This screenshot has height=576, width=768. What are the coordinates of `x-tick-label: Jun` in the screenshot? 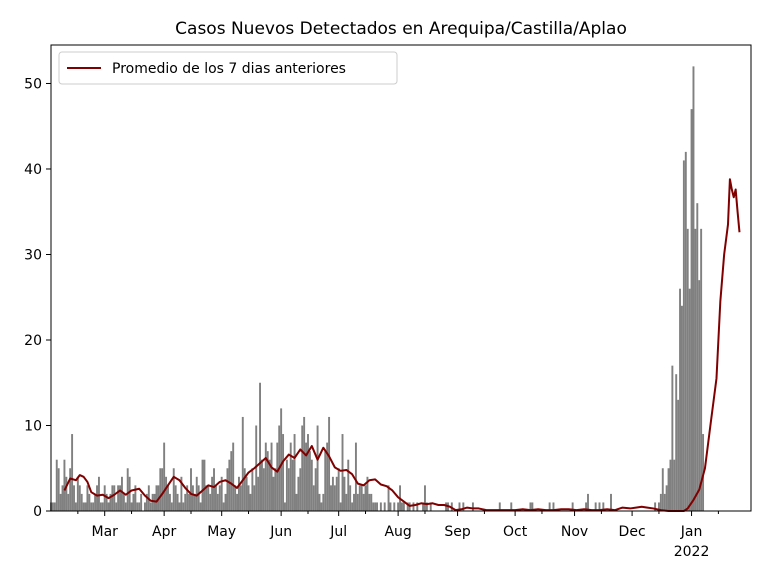 It's located at (280, 532).